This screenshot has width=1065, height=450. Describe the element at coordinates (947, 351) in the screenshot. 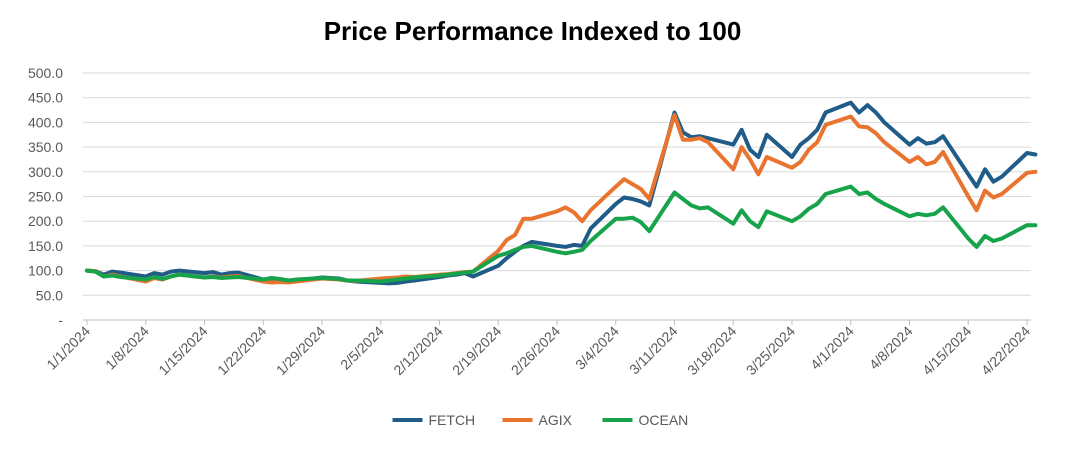

I see `x-tick-label: 4/15/2024` at that location.